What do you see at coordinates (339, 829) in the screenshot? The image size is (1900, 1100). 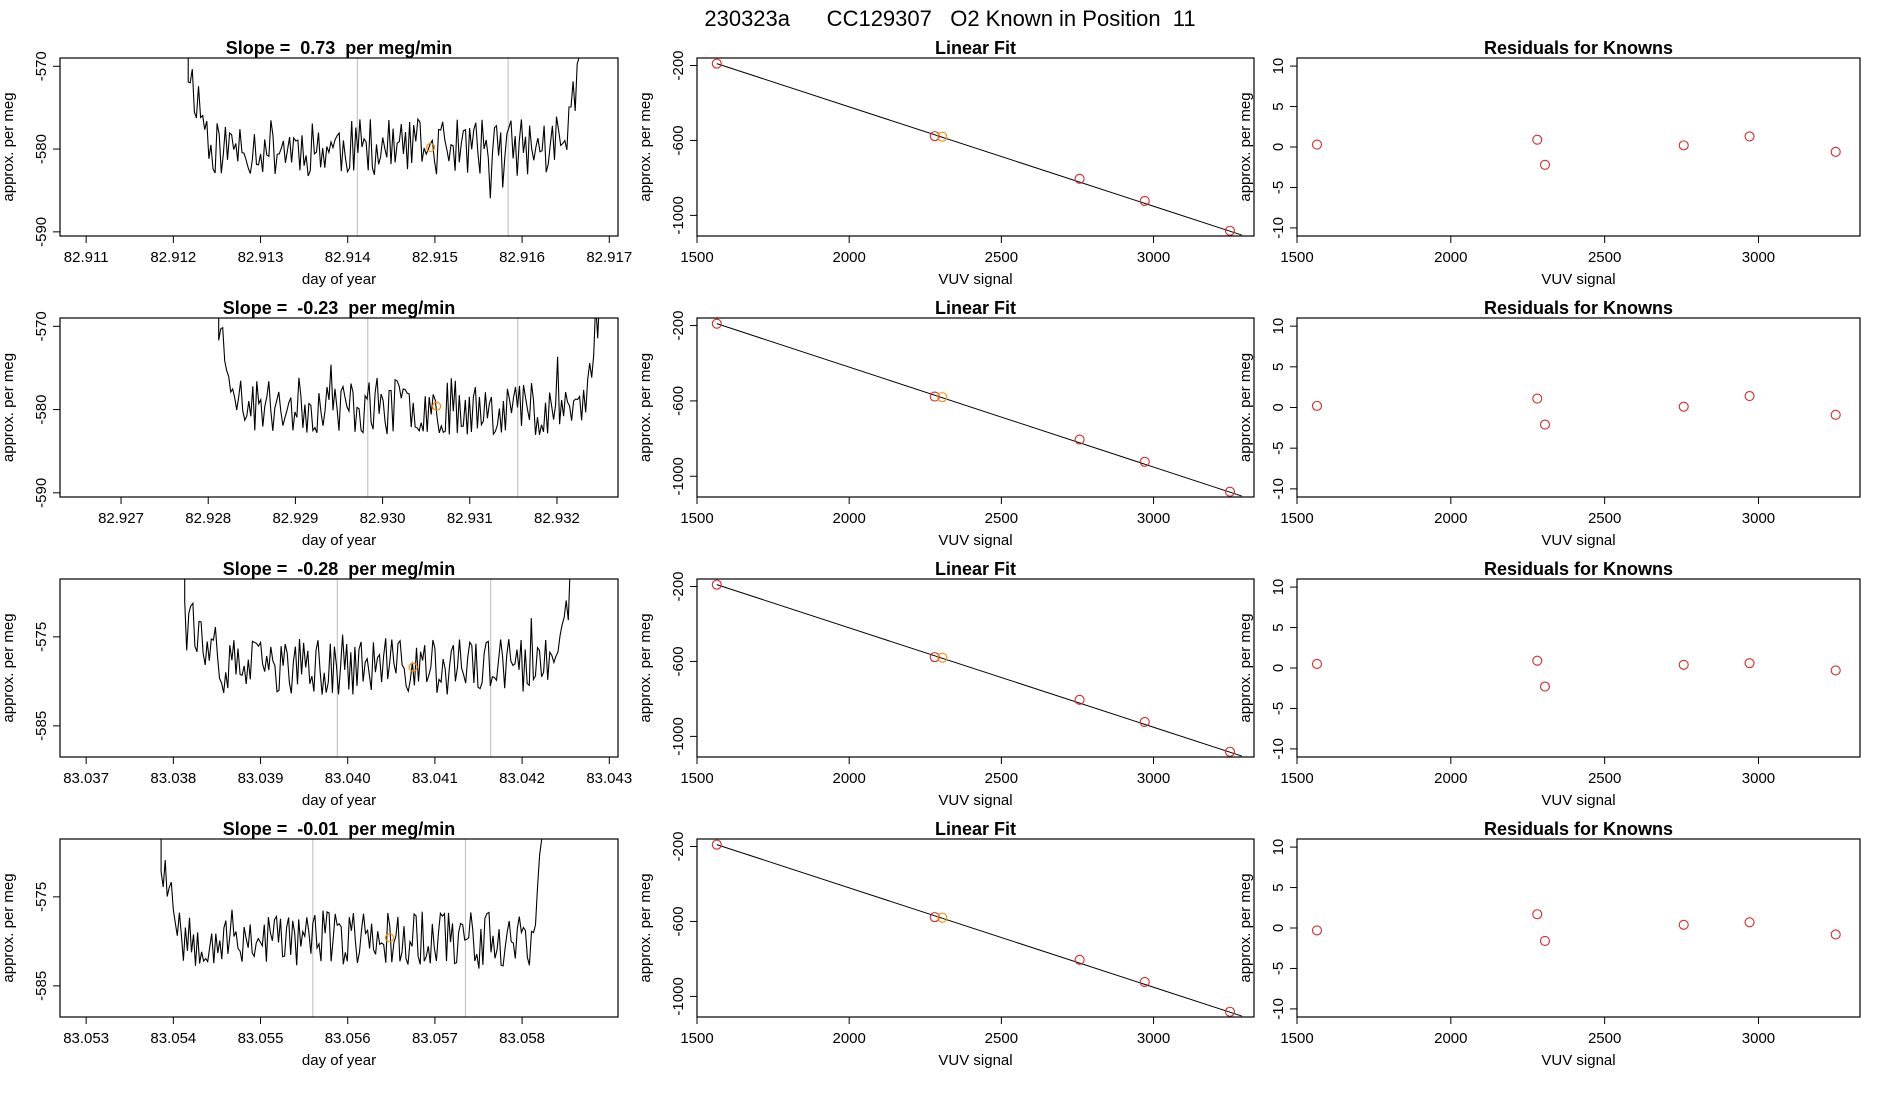 I see `chart-title: Slope = -0.01 per meg/min` at bounding box center [339, 829].